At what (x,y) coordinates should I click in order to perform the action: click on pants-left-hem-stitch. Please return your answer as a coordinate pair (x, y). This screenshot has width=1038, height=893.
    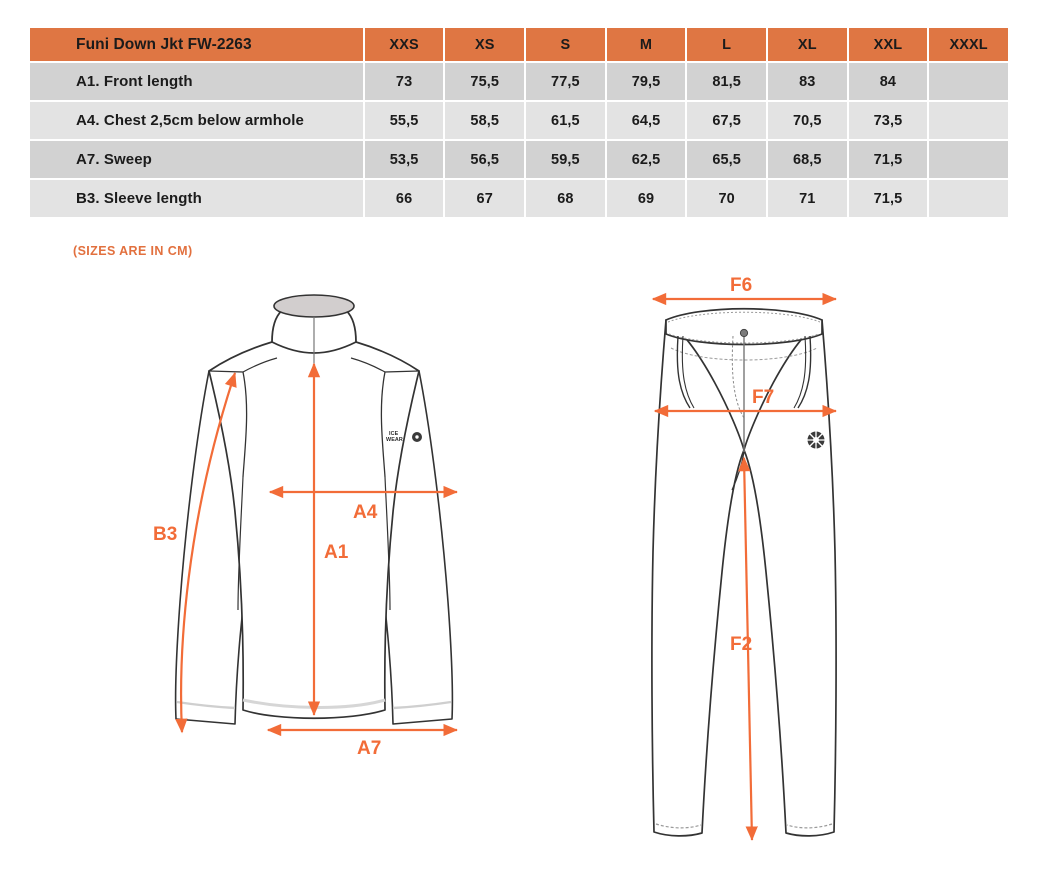
    Looking at the image, I should click on (678, 826).